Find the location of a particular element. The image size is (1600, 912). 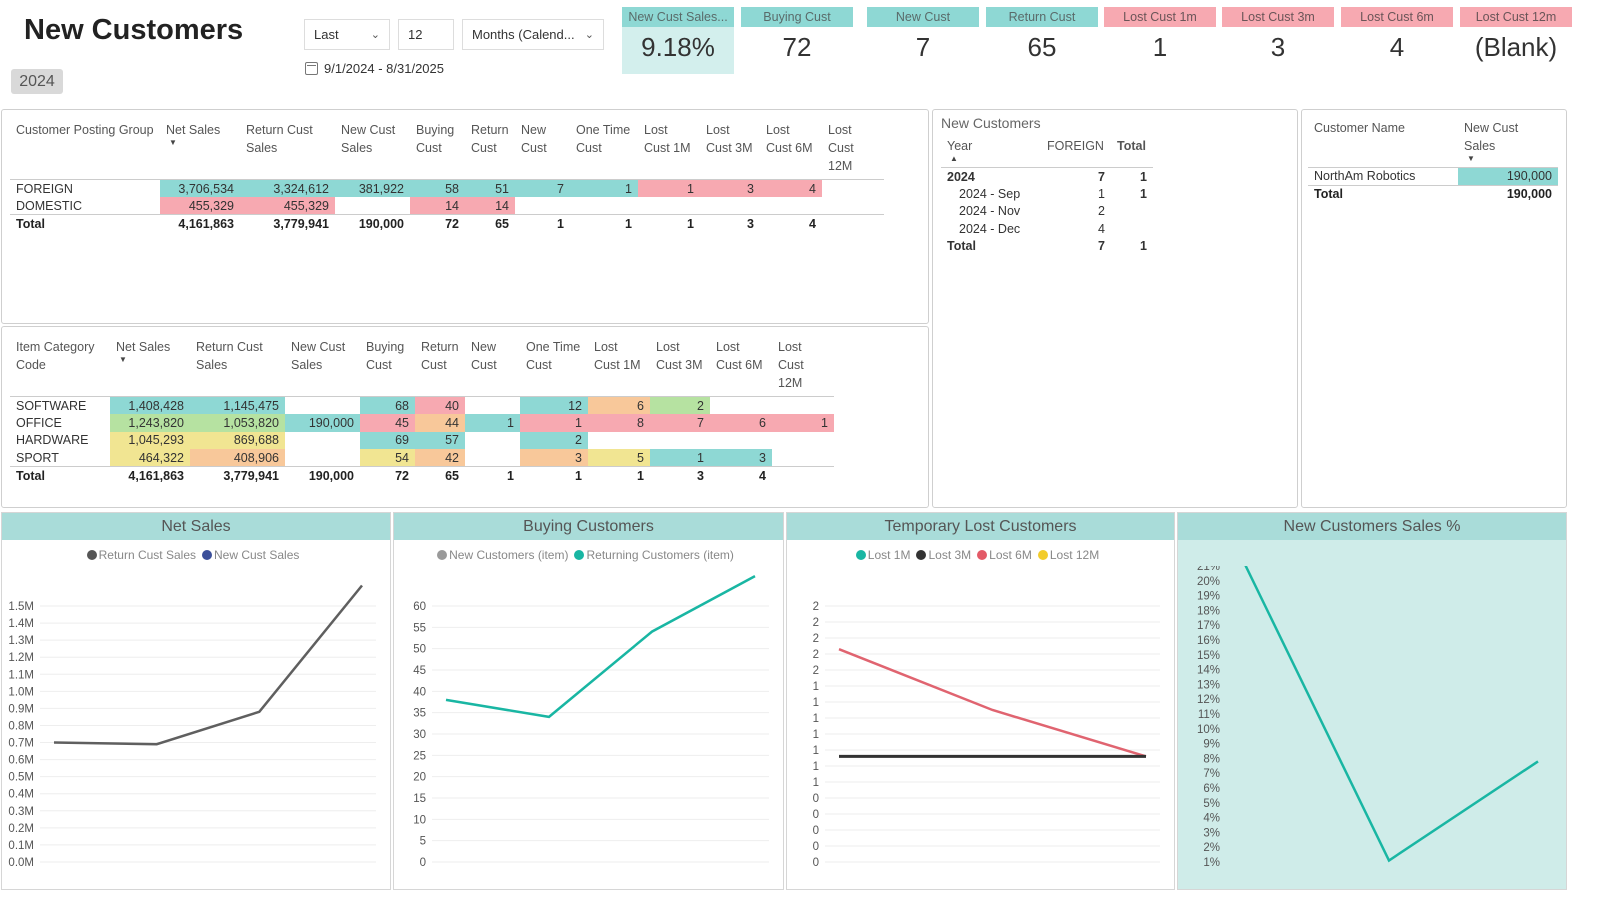

year-button: 2024 is located at coordinates (37, 81).